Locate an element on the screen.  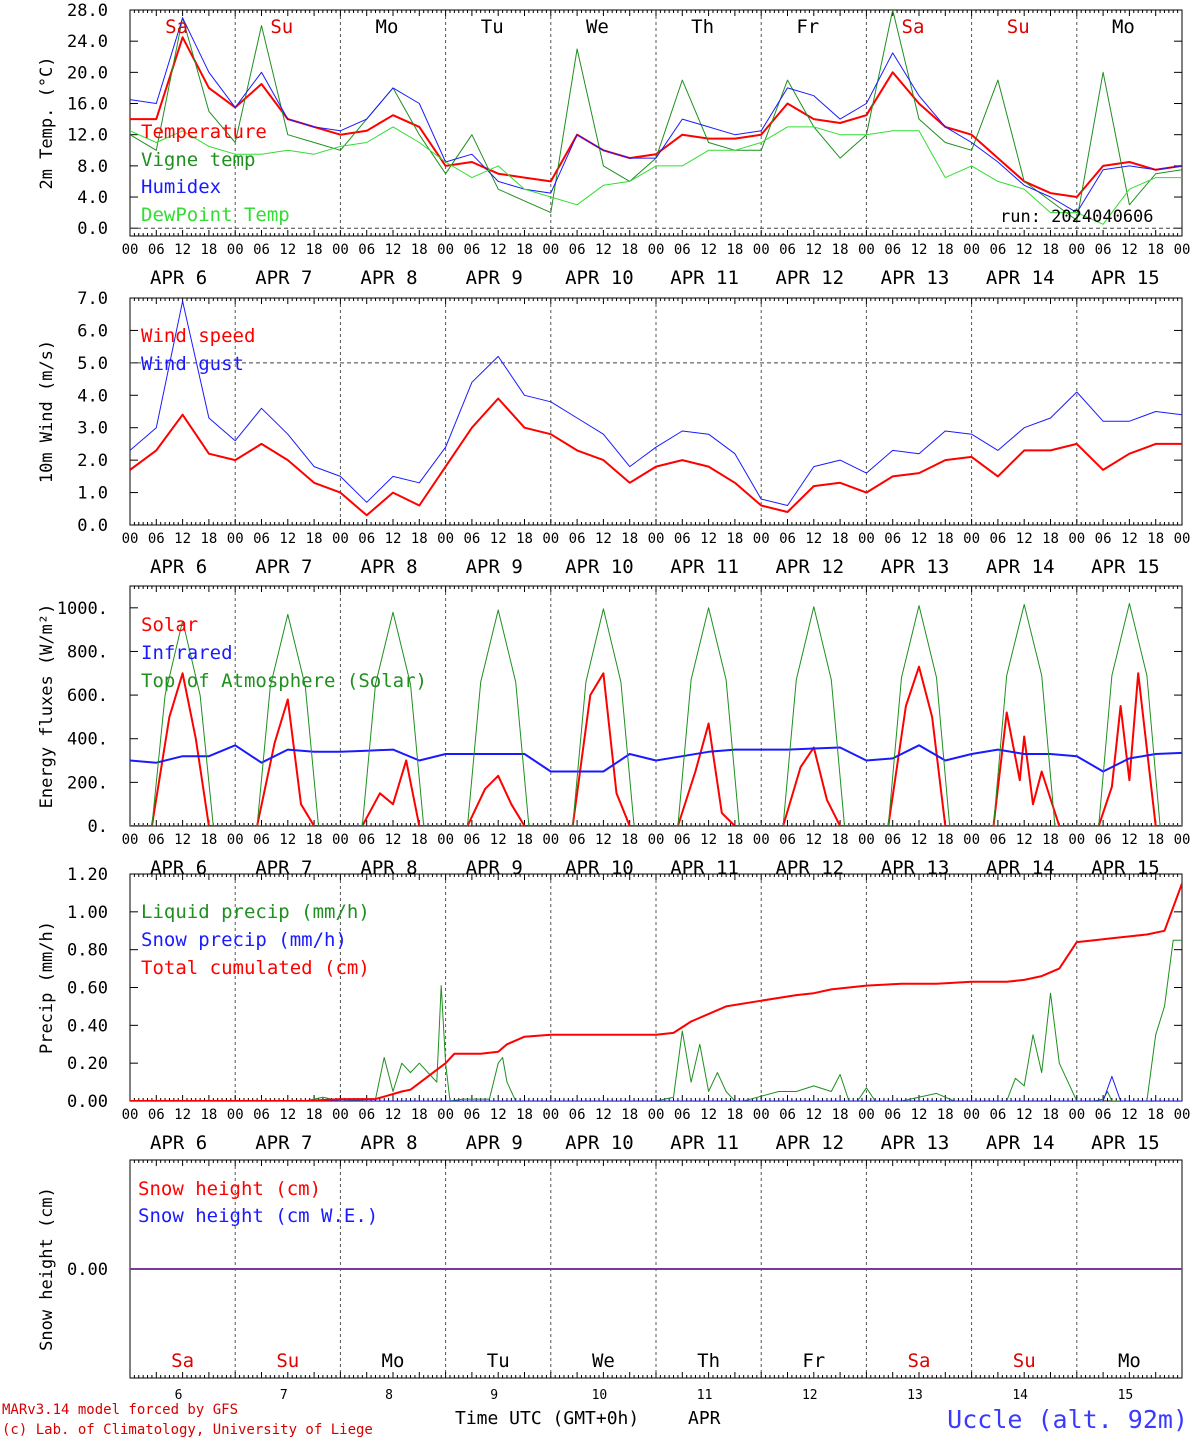
y-tick-label: 0.00 is located at coordinates (87, 1102).